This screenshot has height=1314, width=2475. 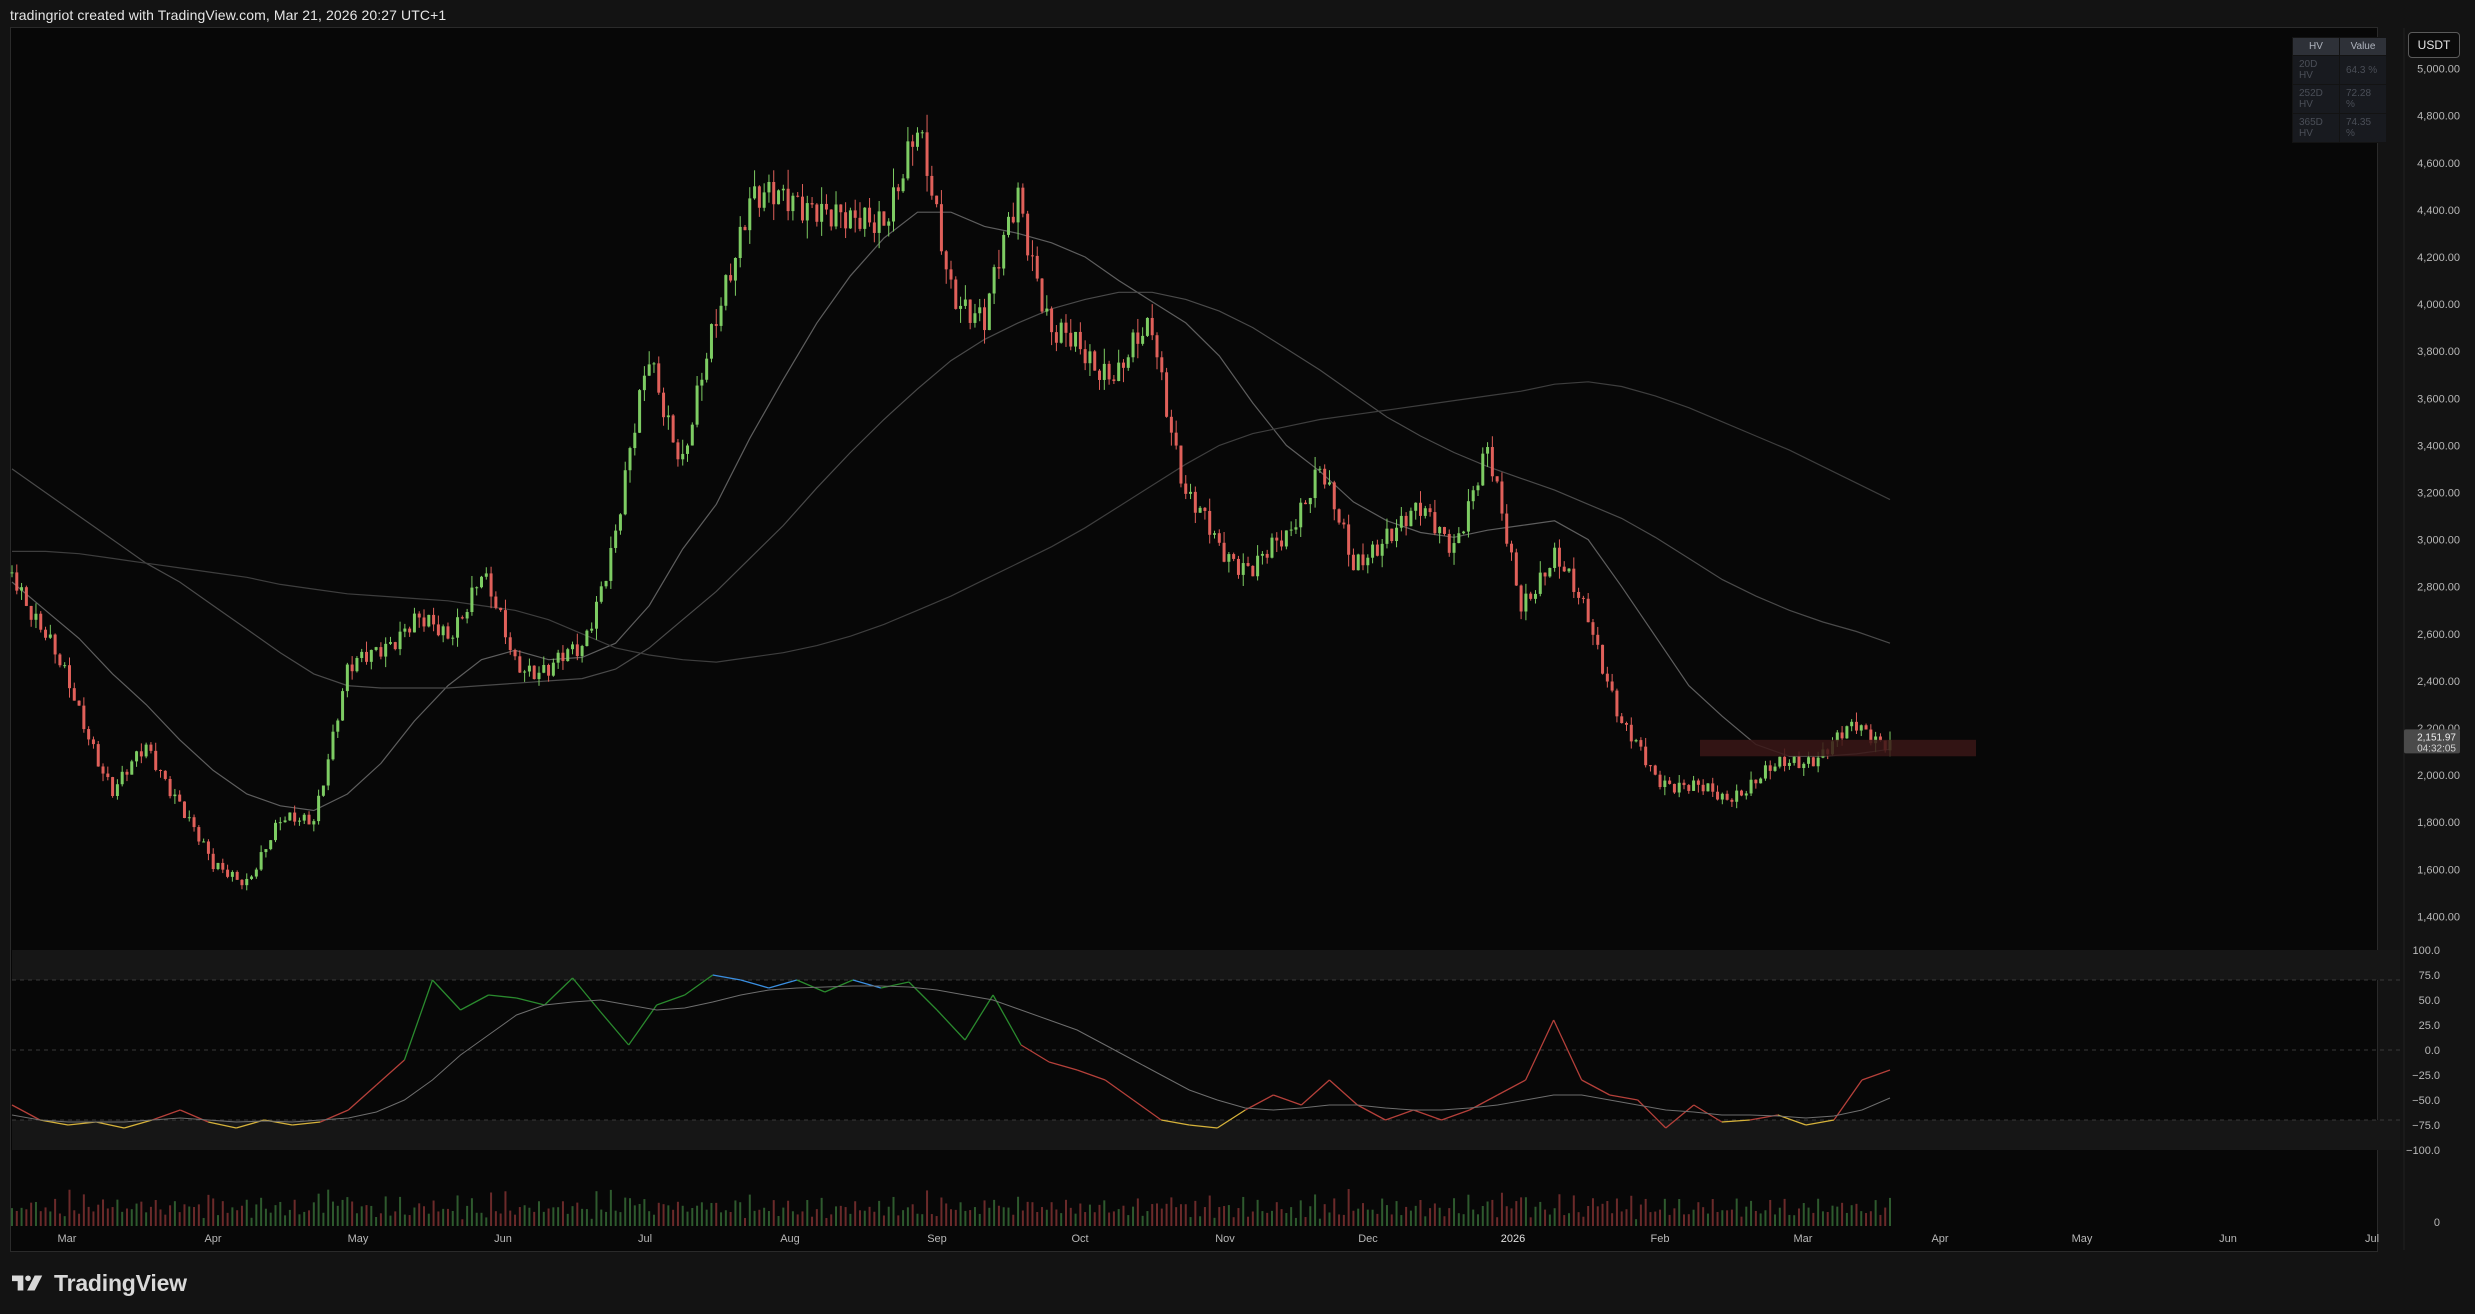 What do you see at coordinates (790, 1239) in the screenshot?
I see `time-tick-label: Aug` at bounding box center [790, 1239].